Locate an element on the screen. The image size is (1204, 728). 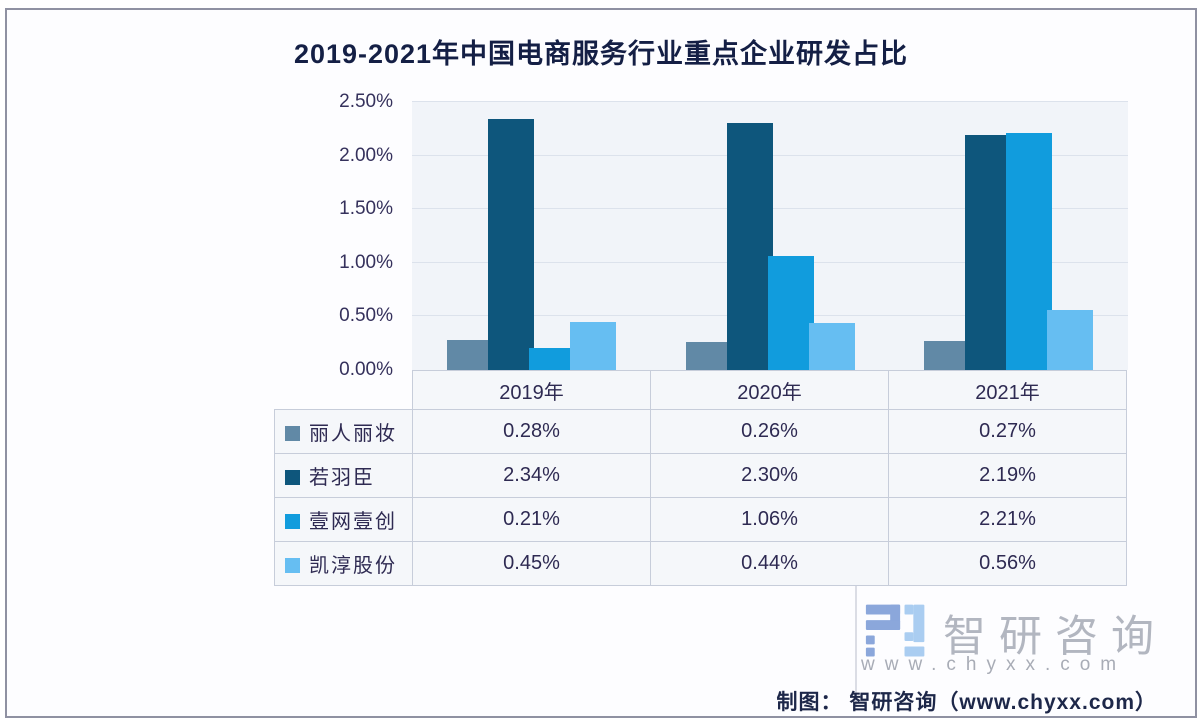
y-axis-tick-label: 2.50% is located at coordinates (366, 101).